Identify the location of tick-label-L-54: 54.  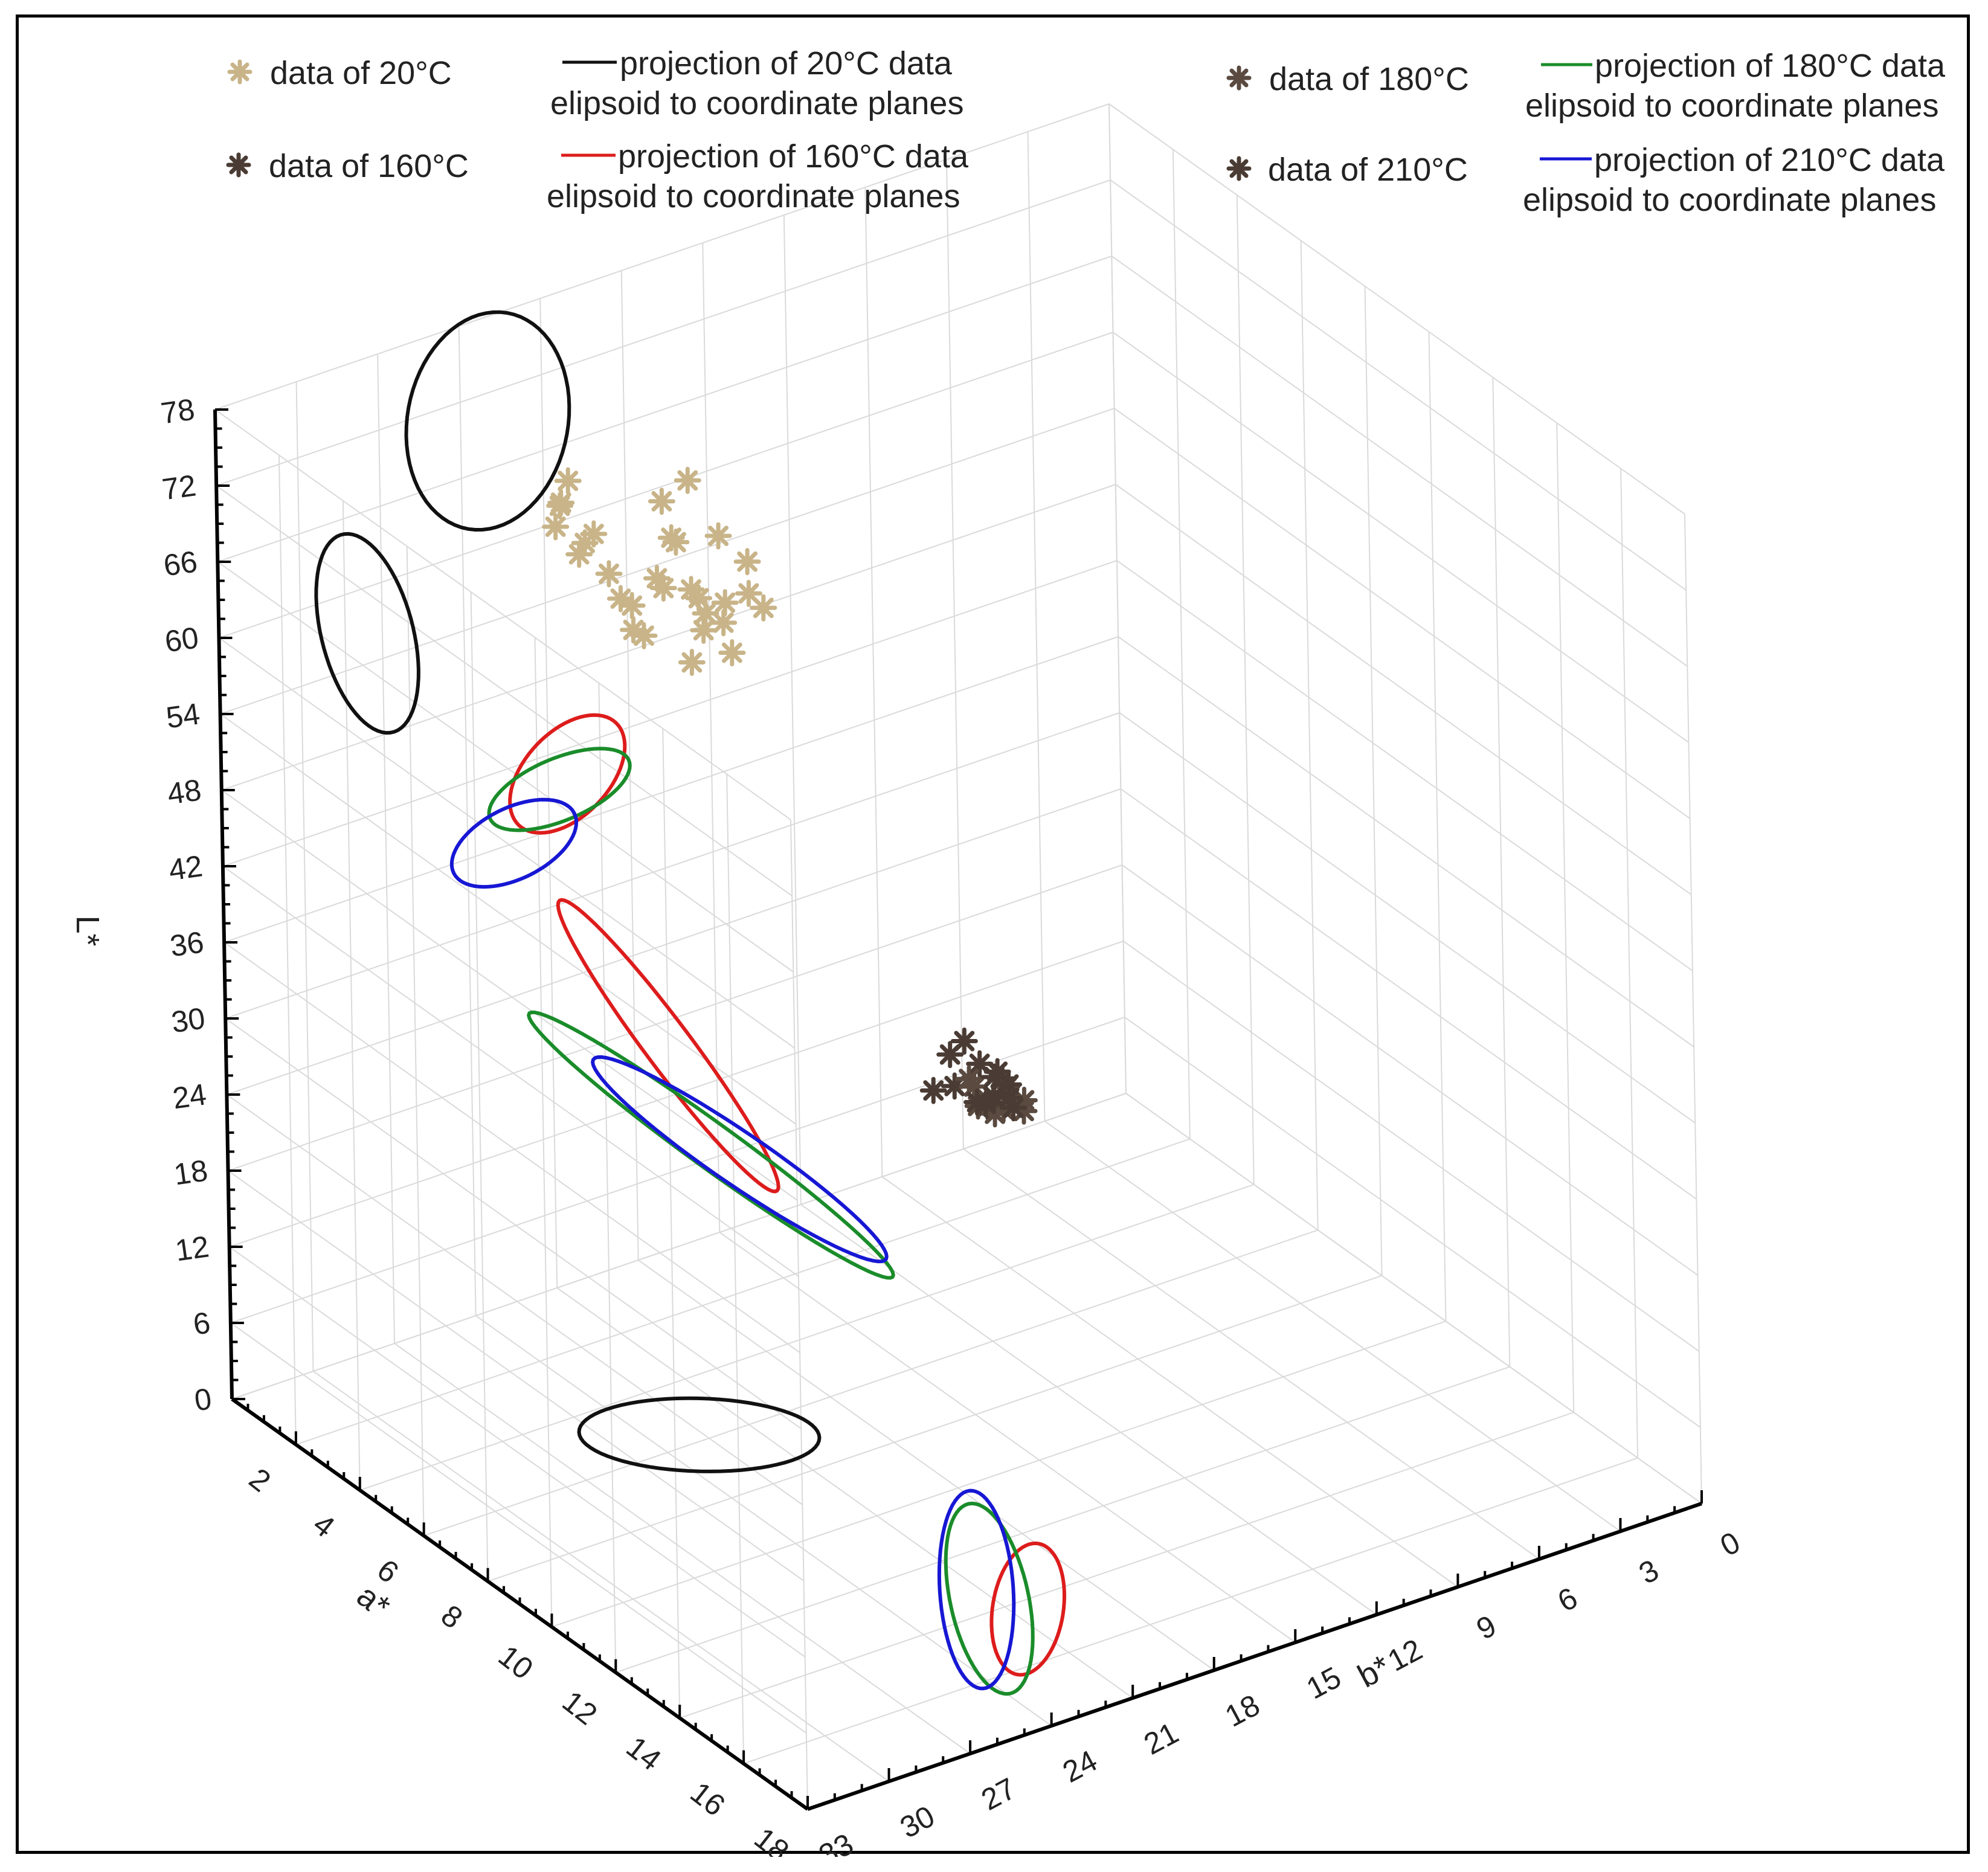
(183, 715).